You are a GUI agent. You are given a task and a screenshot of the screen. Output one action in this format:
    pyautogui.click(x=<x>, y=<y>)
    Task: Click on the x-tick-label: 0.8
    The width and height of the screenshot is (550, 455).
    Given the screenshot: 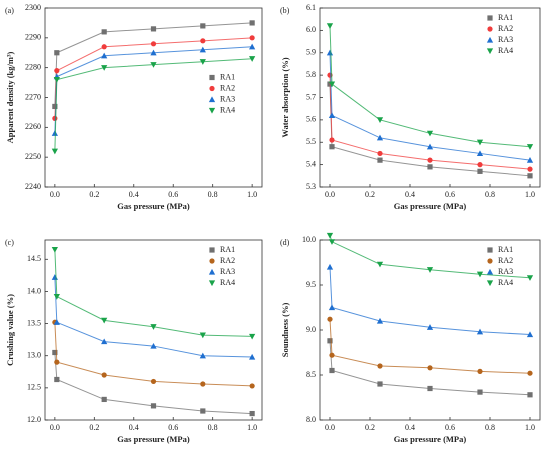 What is the action you would take?
    pyautogui.click(x=213, y=194)
    